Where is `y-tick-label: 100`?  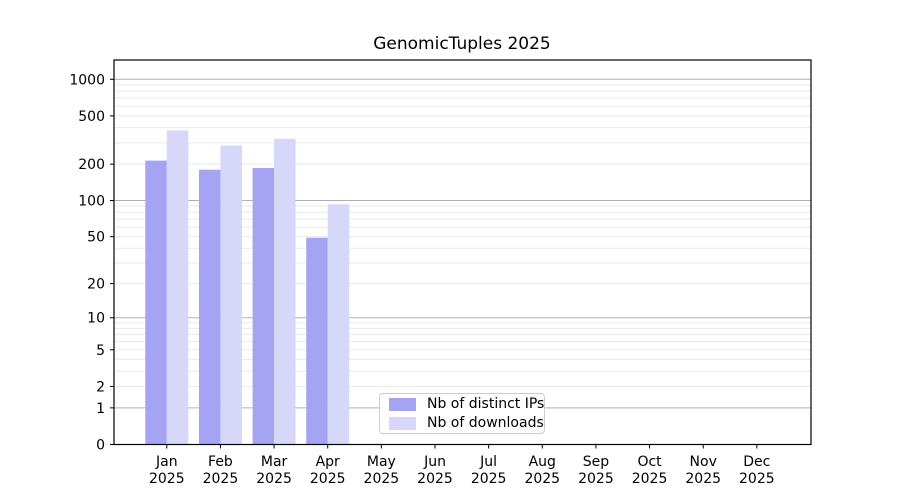 y-tick-label: 100 is located at coordinates (91, 202).